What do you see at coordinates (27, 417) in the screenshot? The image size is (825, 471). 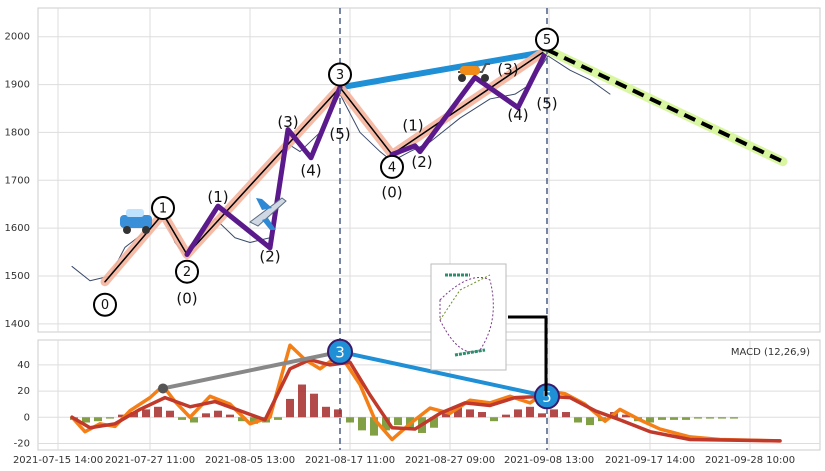 I see `y-tick-label: 0` at bounding box center [27, 417].